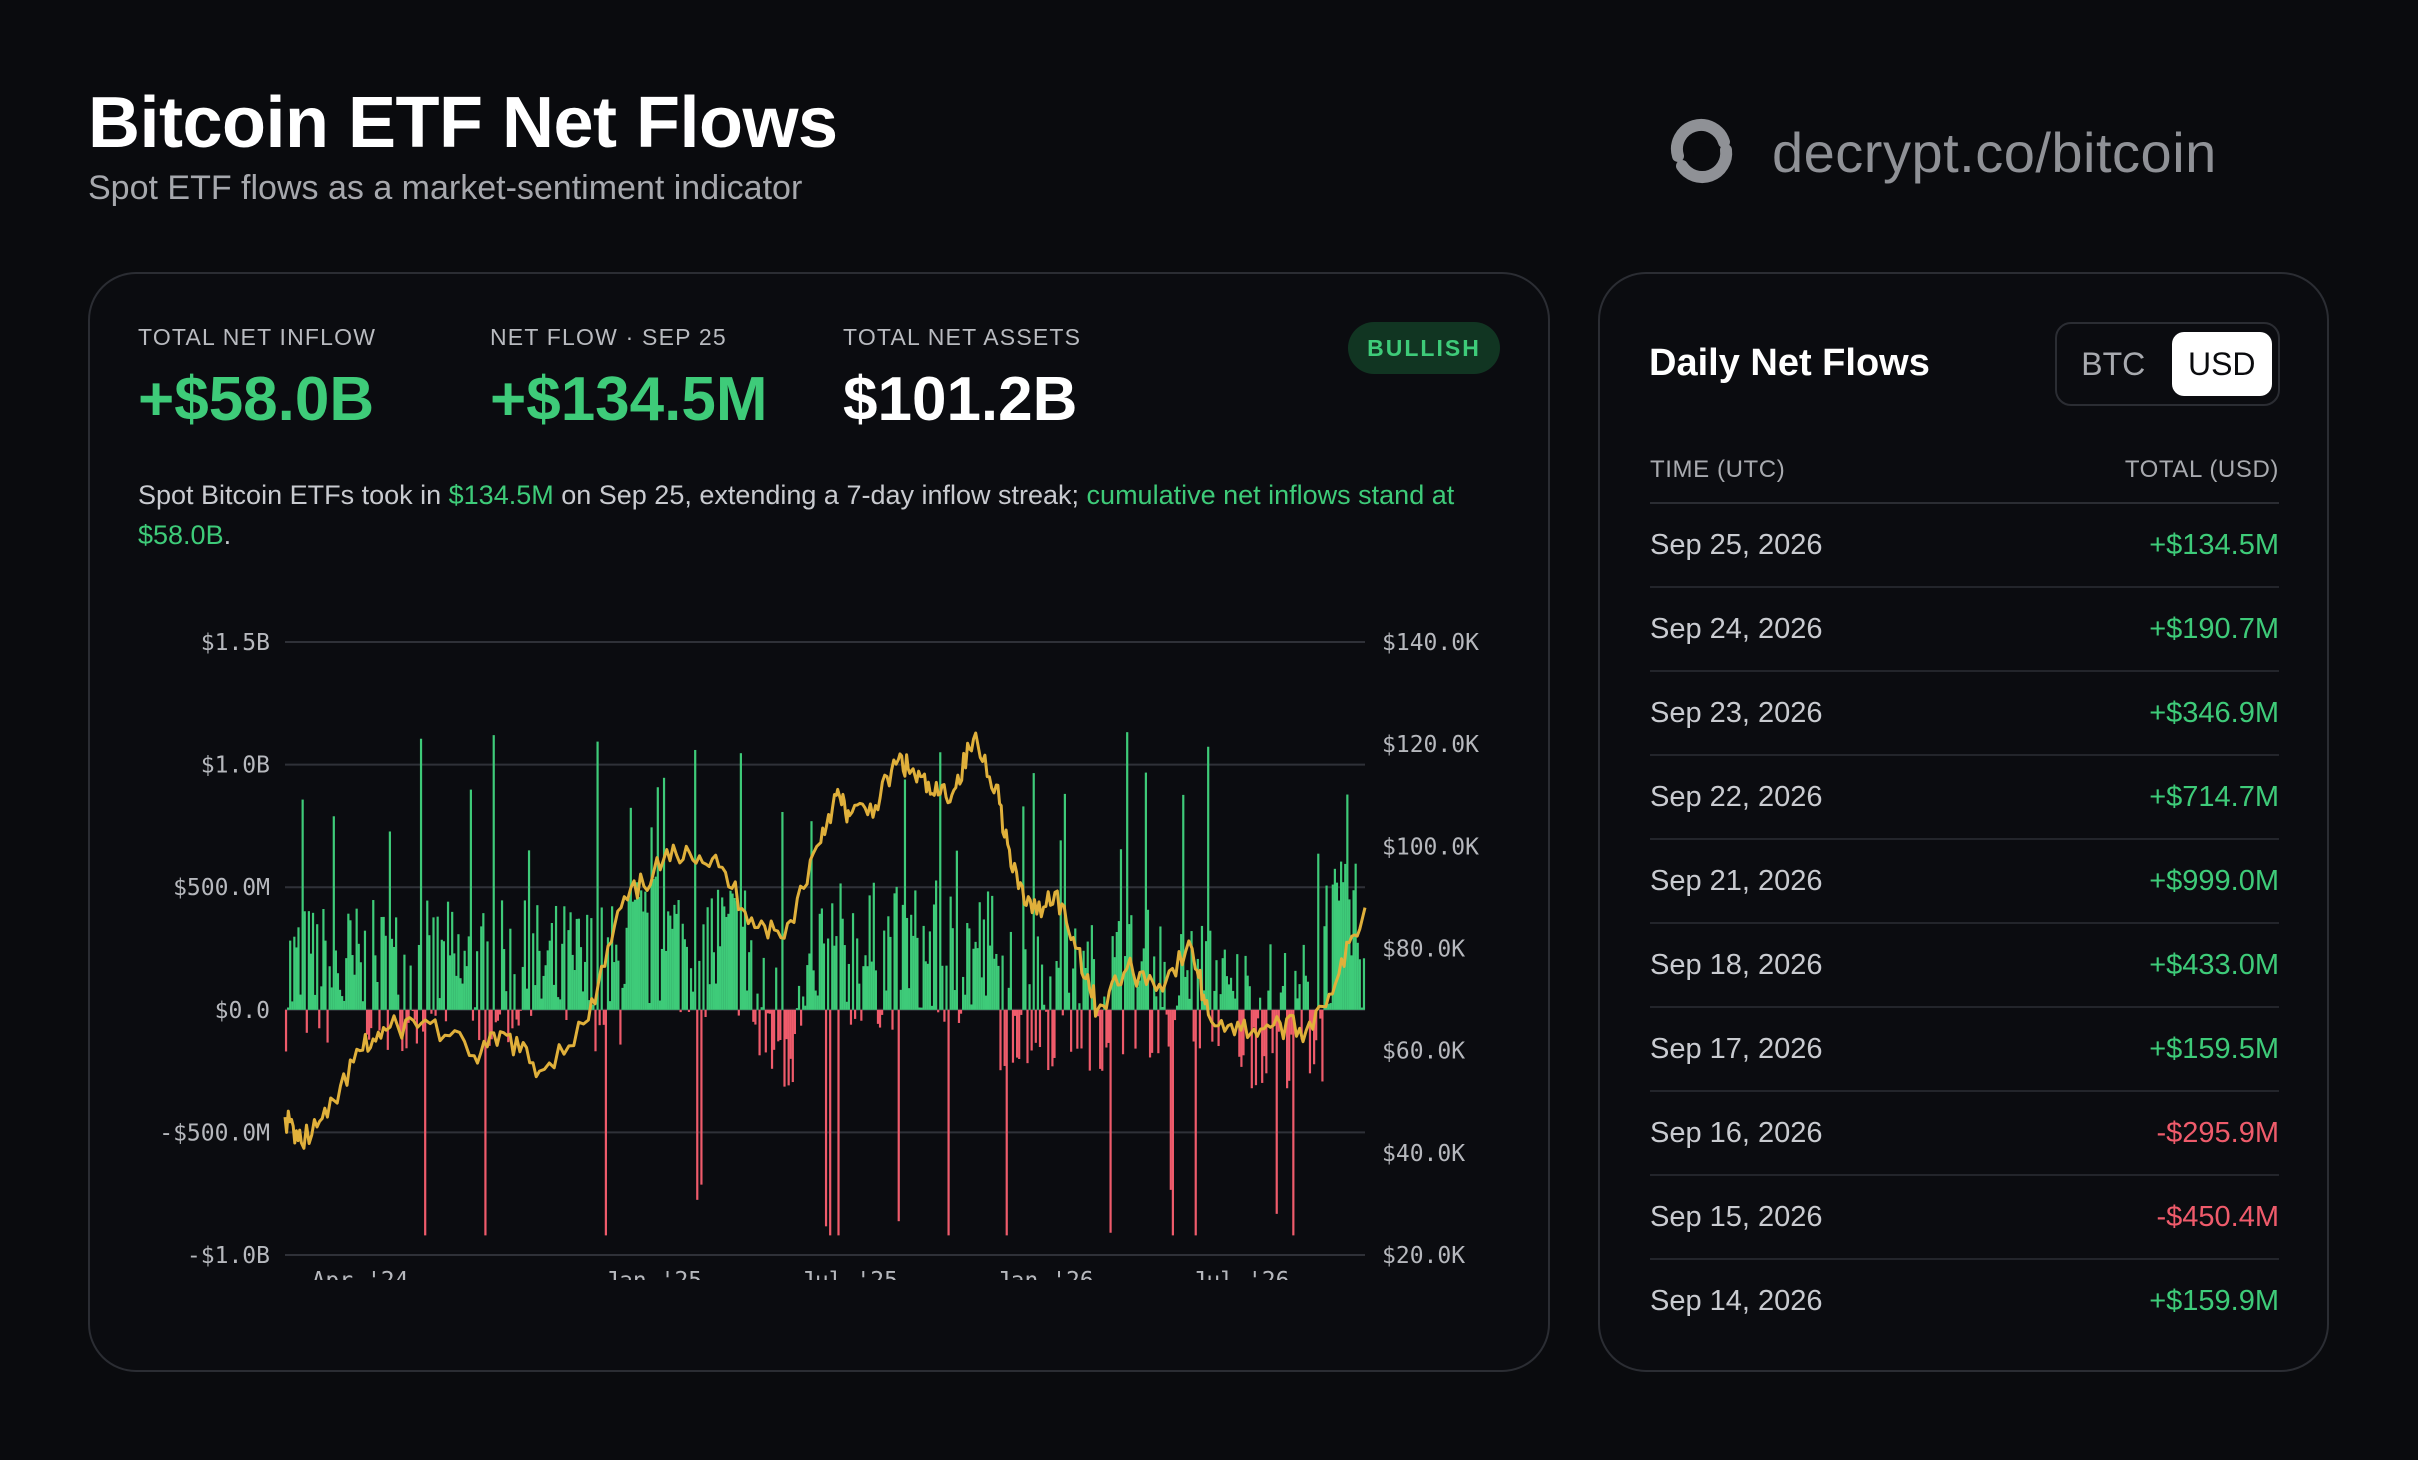  What do you see at coordinates (360, 1274) in the screenshot?
I see `x-tick-label: Apr '24` at bounding box center [360, 1274].